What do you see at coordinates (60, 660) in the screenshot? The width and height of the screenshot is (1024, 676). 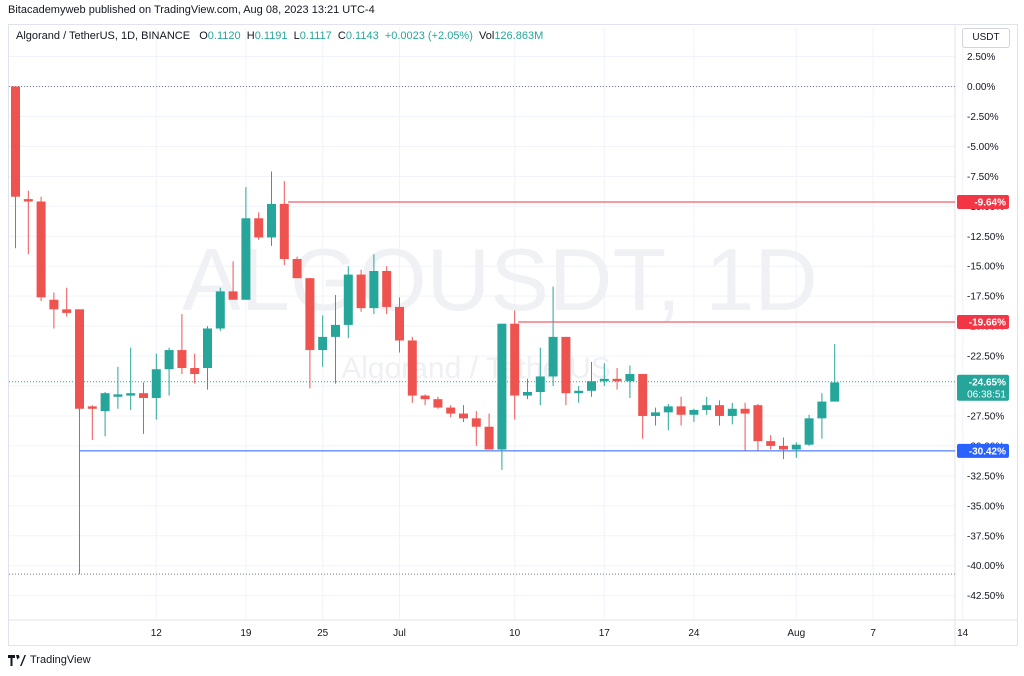 I see `tradingview-logo-text: TradingView` at bounding box center [60, 660].